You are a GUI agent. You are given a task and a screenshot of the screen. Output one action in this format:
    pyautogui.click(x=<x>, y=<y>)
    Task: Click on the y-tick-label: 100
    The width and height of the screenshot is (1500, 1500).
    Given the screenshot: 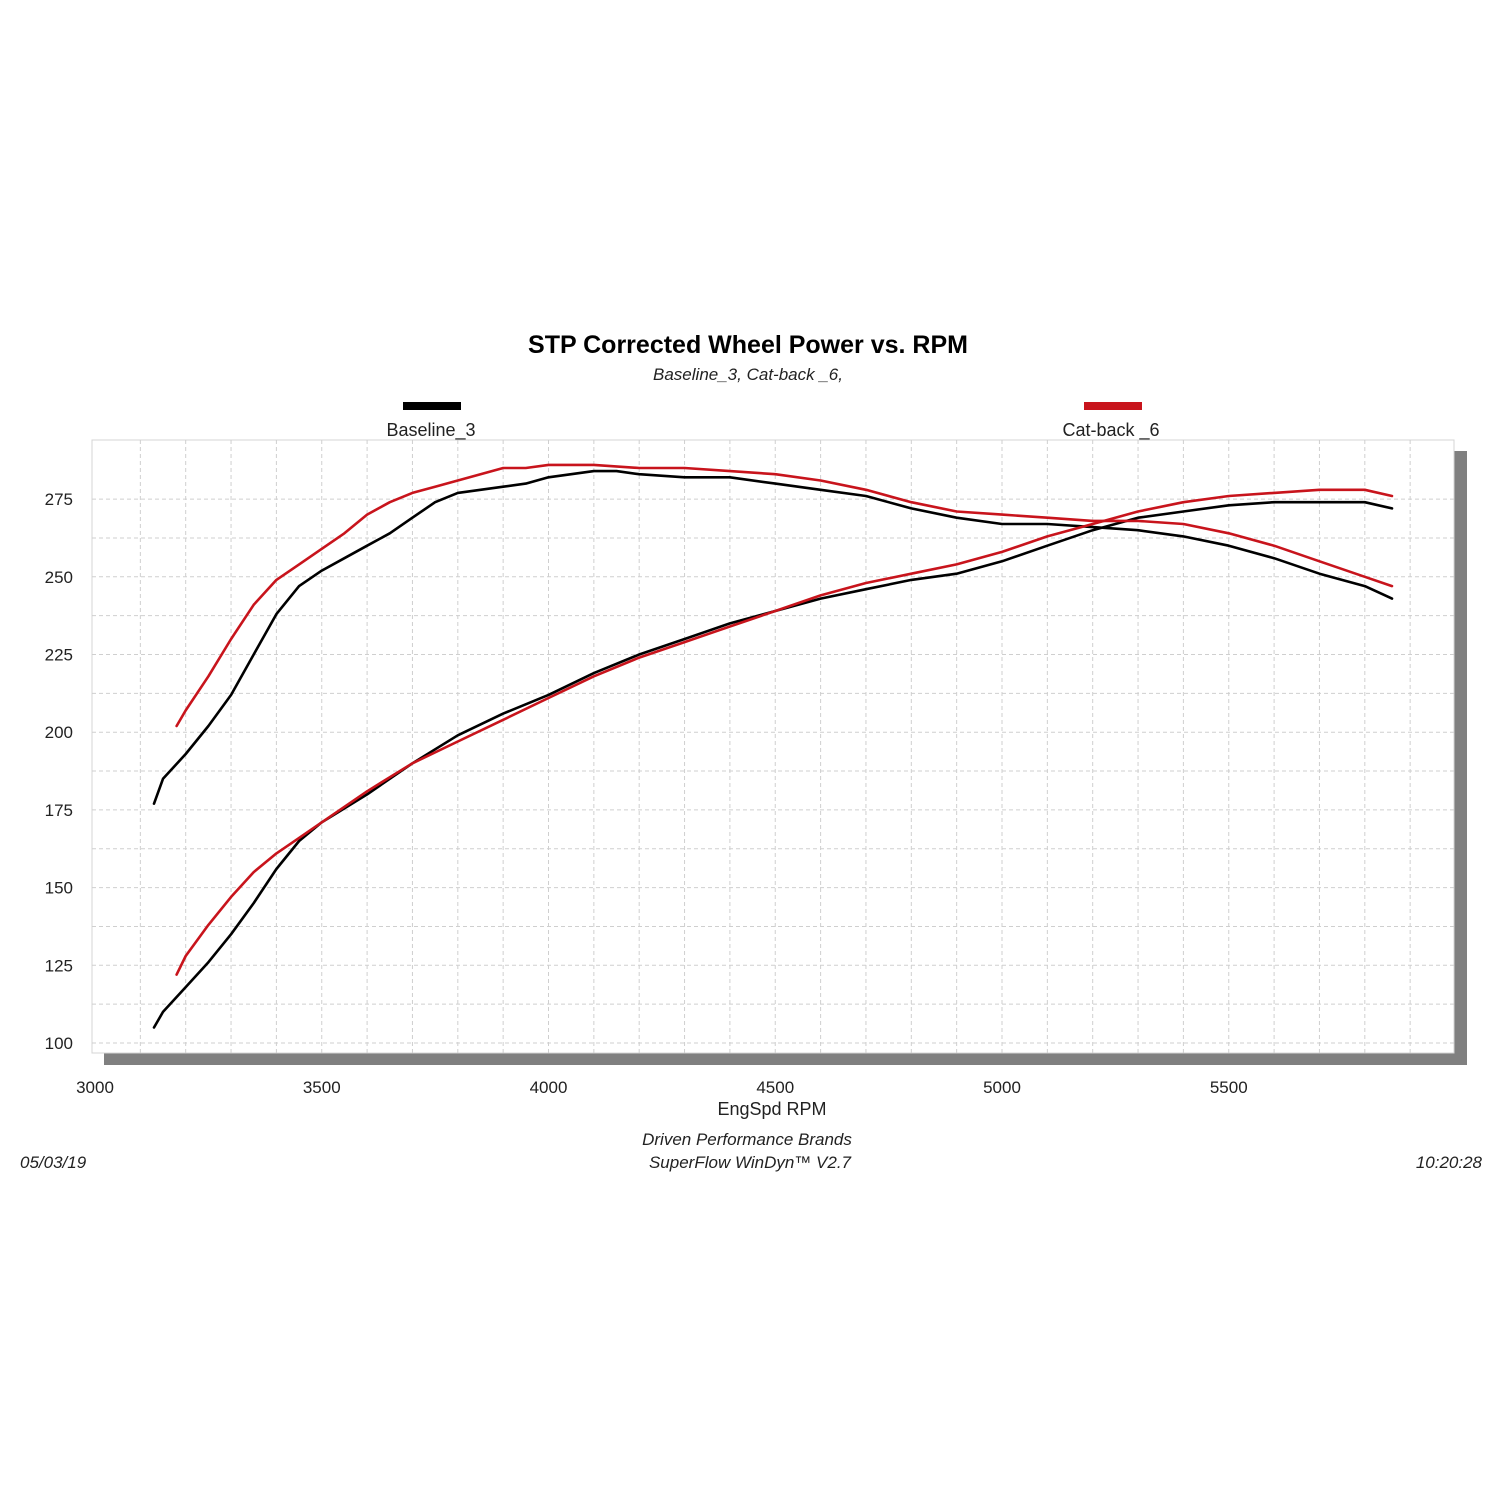 What is the action you would take?
    pyautogui.click(x=59, y=1043)
    